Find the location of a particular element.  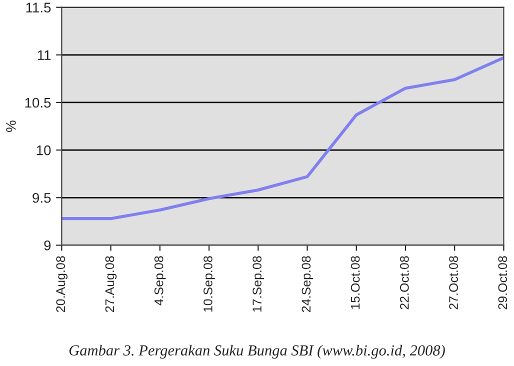

y-tick-label: 11 is located at coordinates (44, 55).